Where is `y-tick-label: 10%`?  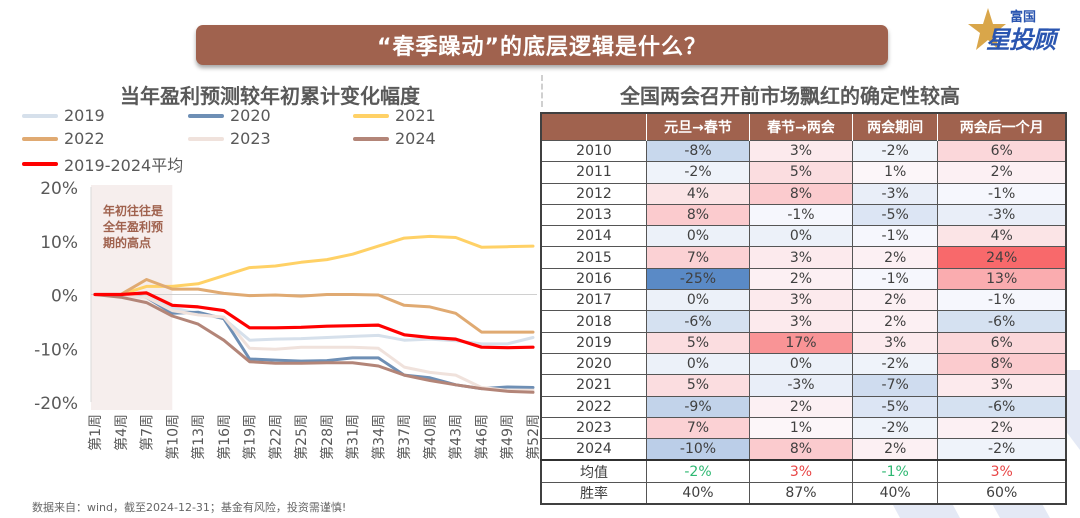 y-tick-label: 10% is located at coordinates (59, 243).